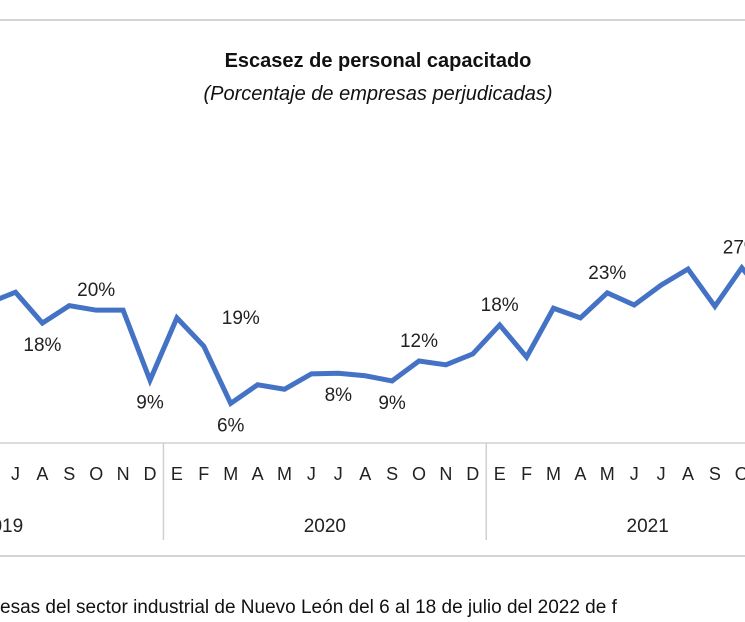 The image size is (745, 622). I want to click on data-label: 20%, so click(96, 290).